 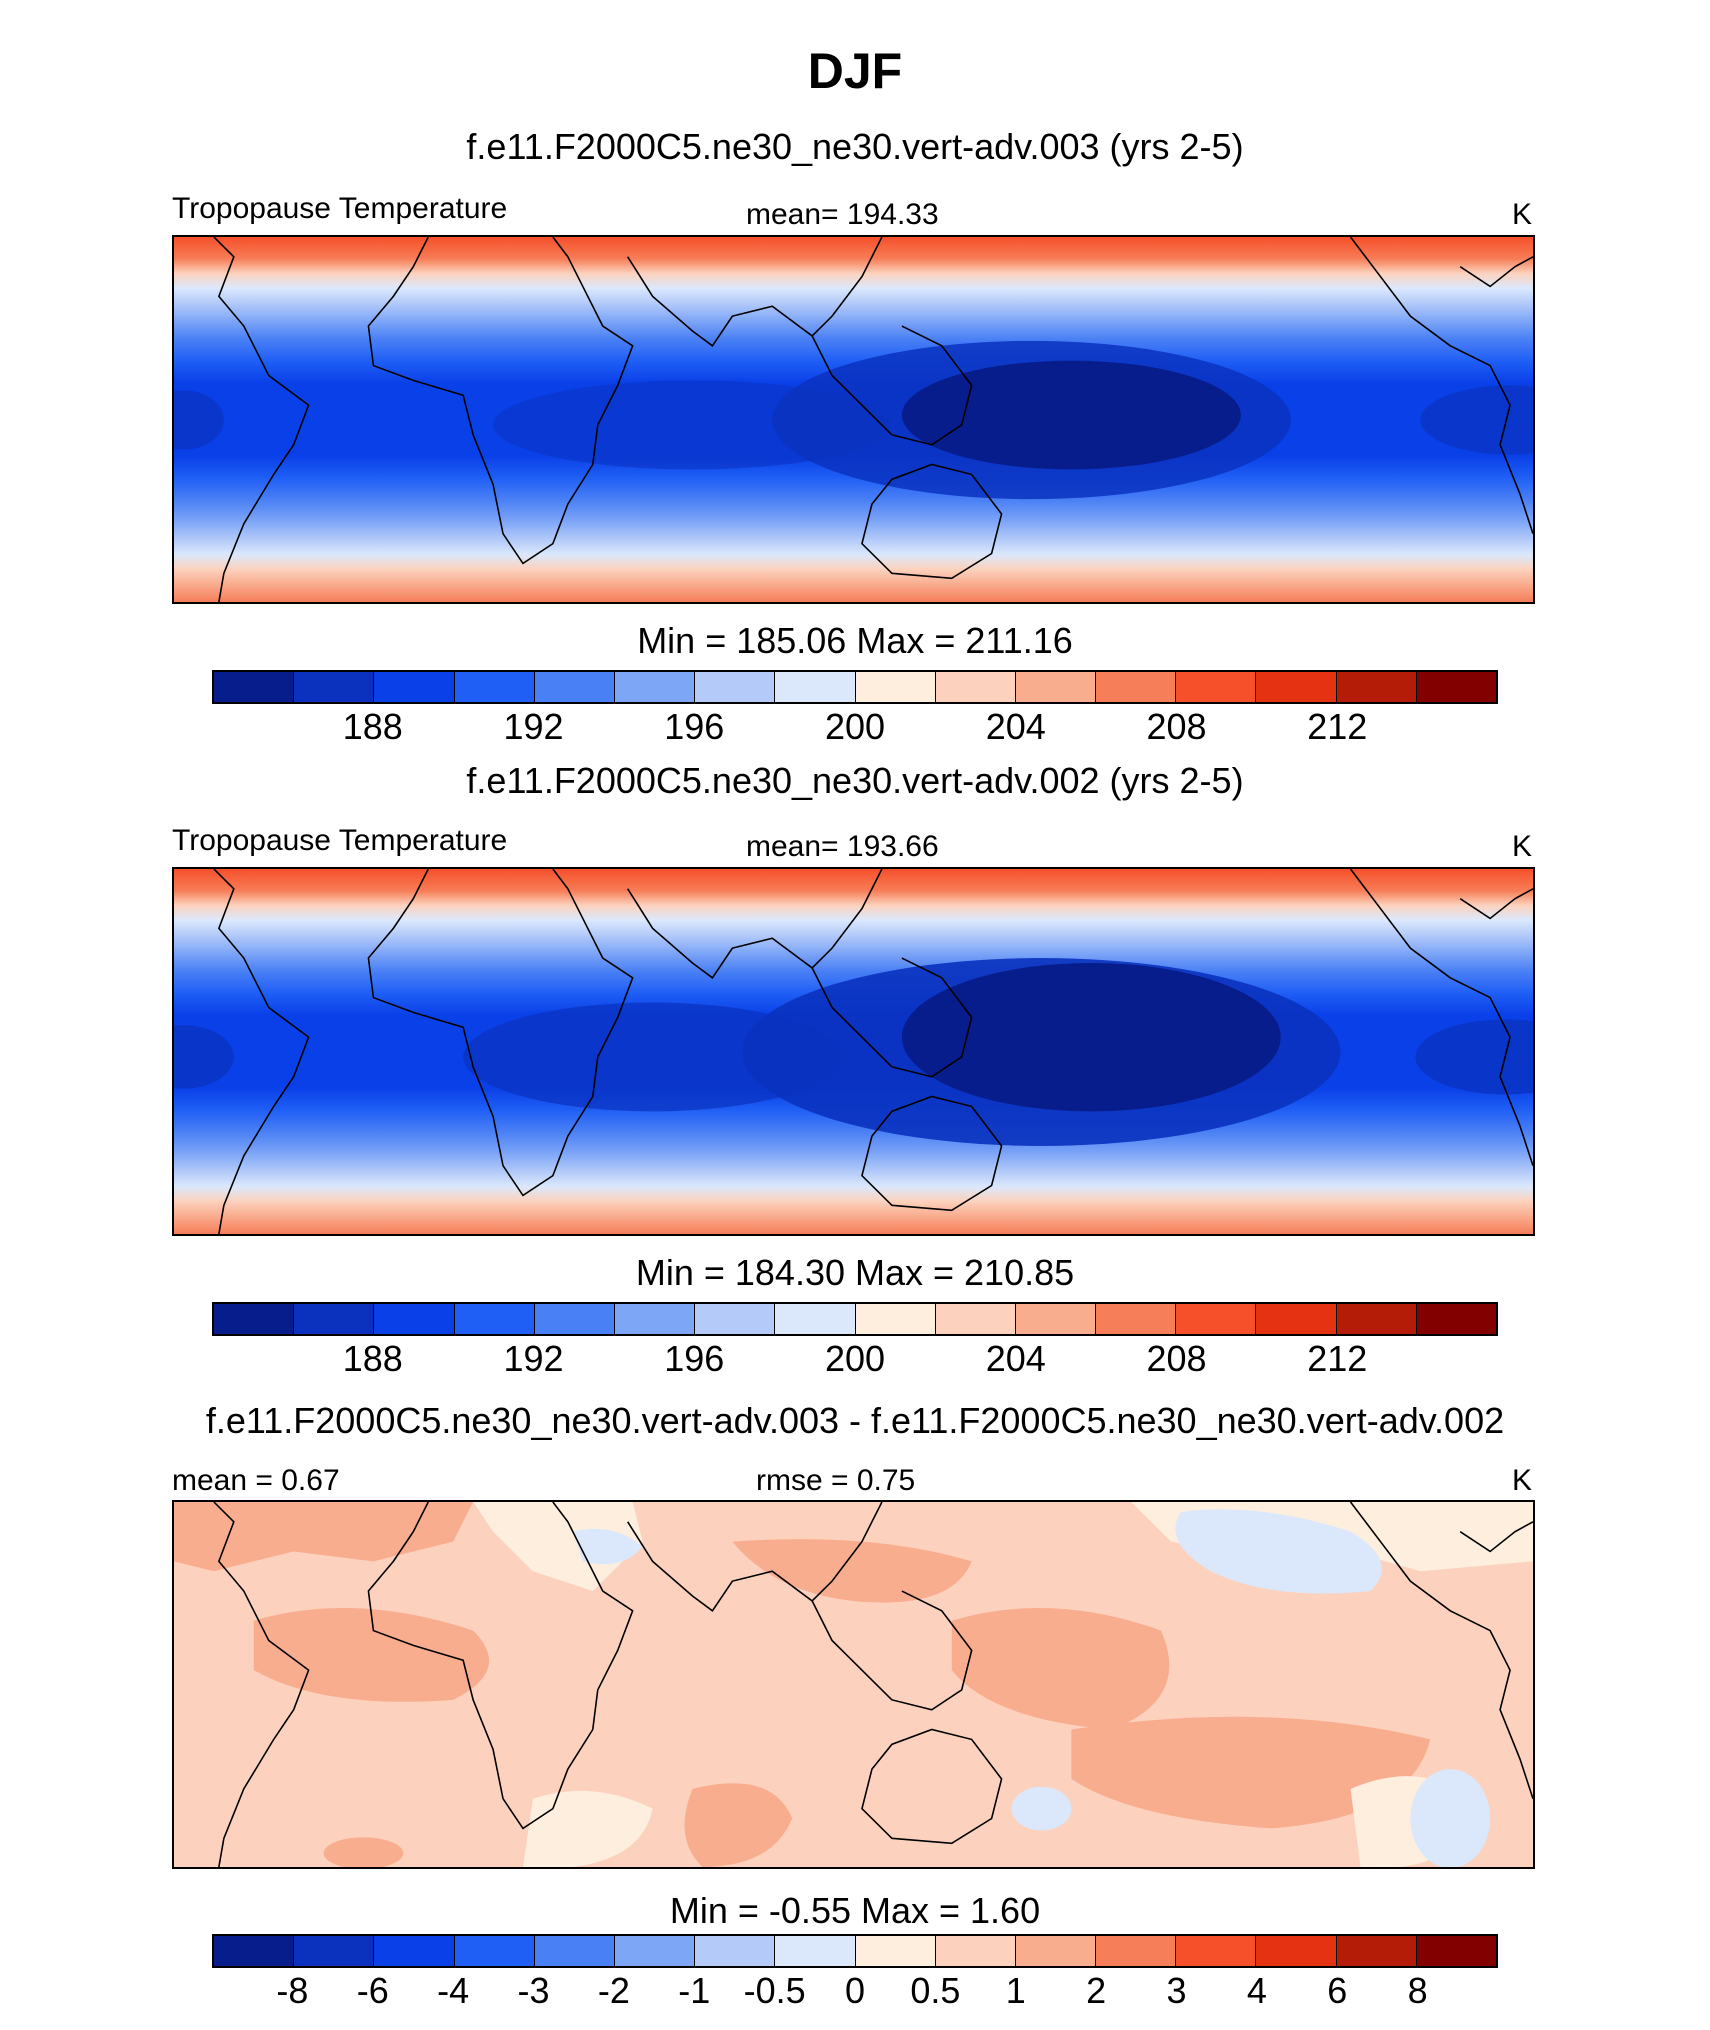 I want to click on colorbar-tick-label: -2, so click(x=613, y=1990).